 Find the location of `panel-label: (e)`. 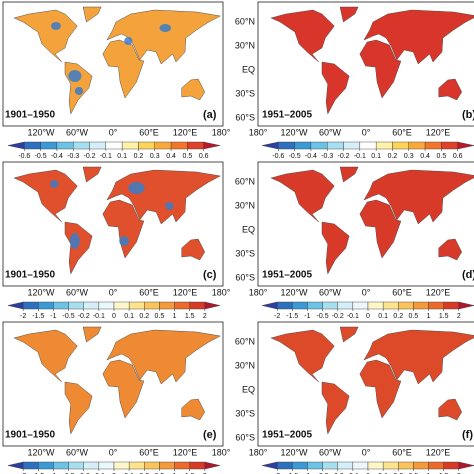

panel-label: (e) is located at coordinates (210, 435).